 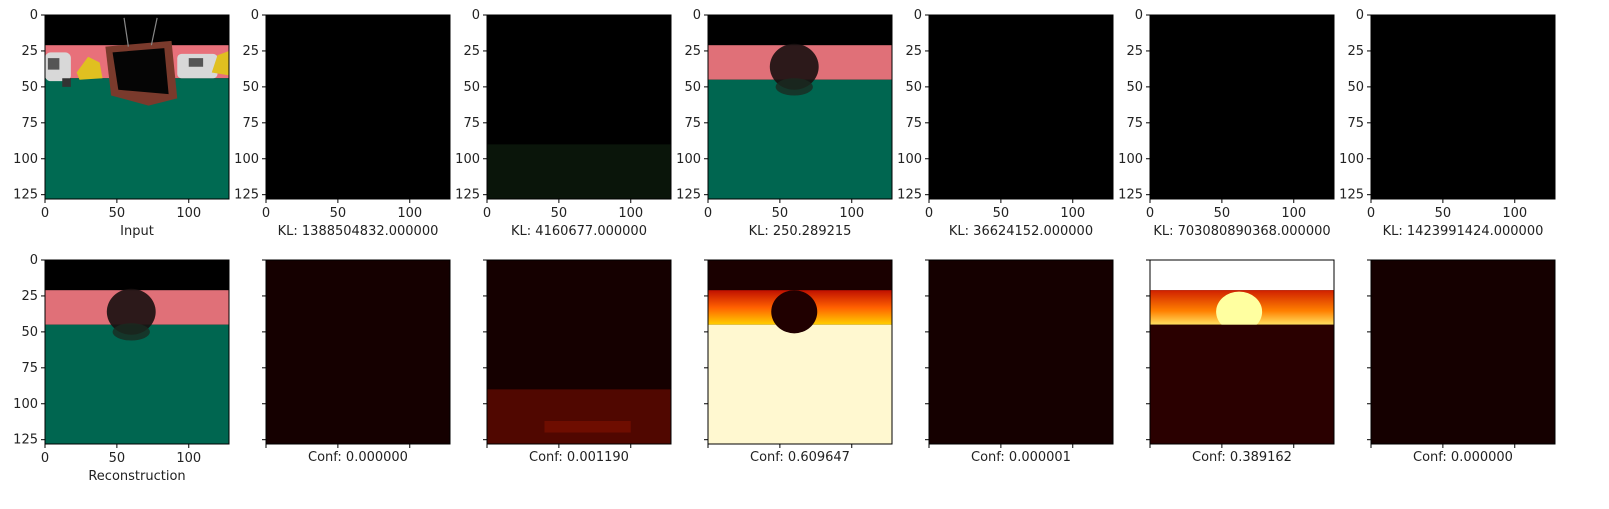 I want to click on heat-bright-blob, so click(x=1239, y=311).